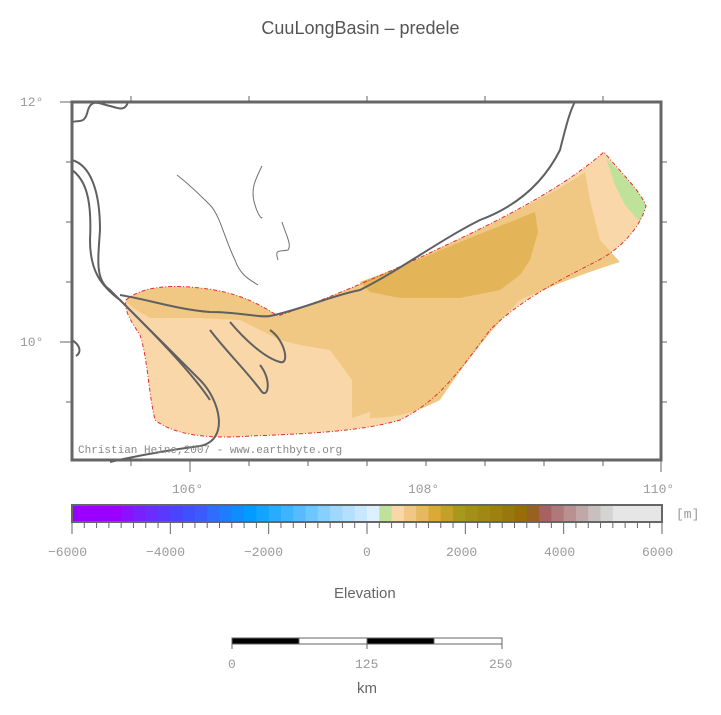 The height and width of the screenshot is (715, 721). I want to click on lat-label-10: 10°, so click(32, 342).